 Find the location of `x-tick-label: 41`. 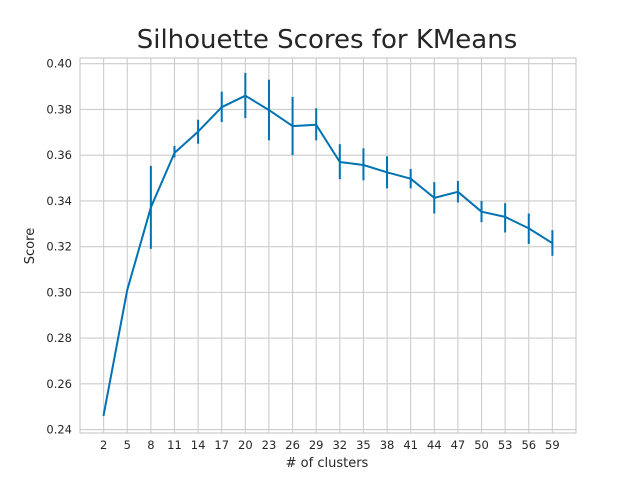

x-tick-label: 41 is located at coordinates (410, 445).